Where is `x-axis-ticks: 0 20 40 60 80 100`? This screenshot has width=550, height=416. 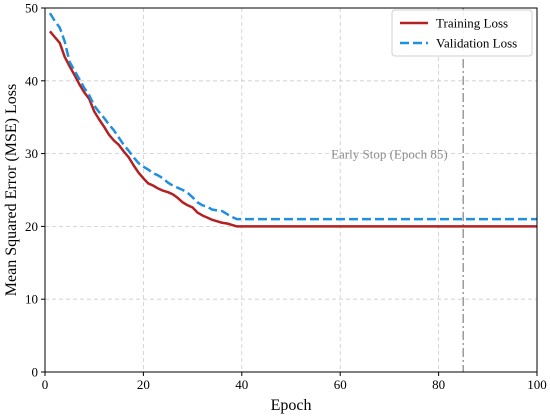 x-axis-ticks: 0 20 40 60 80 100 is located at coordinates (294, 382).